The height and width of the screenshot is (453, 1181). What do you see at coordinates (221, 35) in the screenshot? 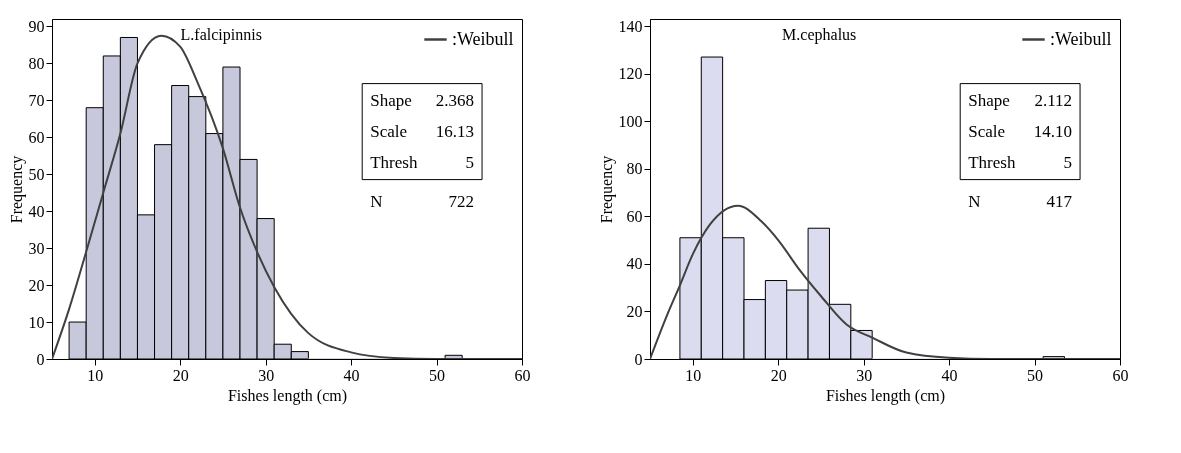
I see `chart-title: L.falcipinnis` at bounding box center [221, 35].